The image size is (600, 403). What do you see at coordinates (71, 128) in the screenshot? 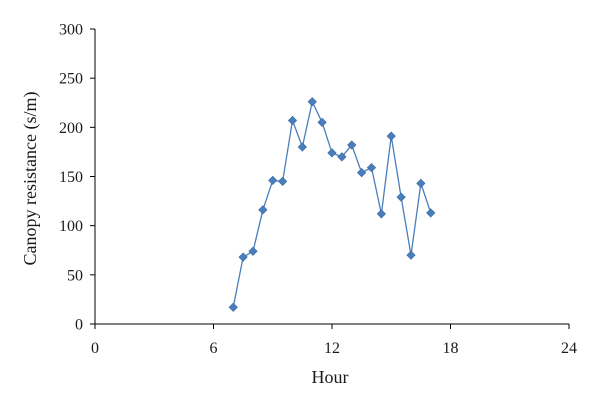
I see `y-tick-label: 200` at bounding box center [71, 128].